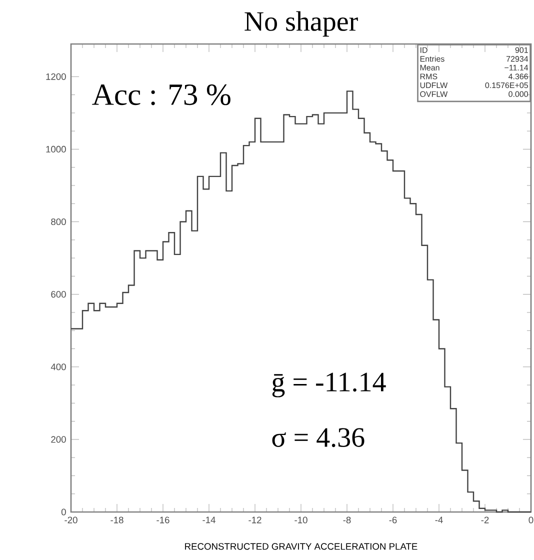  What do you see at coordinates (434, 94) in the screenshot?
I see `annotation: OVFLW` at bounding box center [434, 94].